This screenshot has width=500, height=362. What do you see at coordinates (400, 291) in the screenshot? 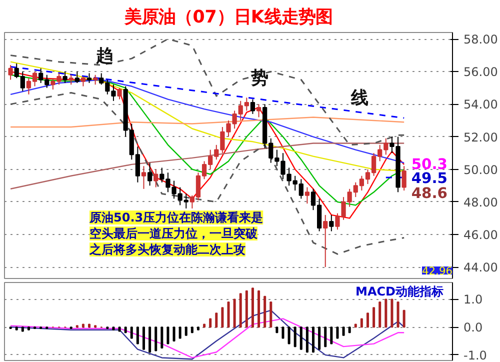
I see `annotation: MACD动能指标` at bounding box center [400, 291].